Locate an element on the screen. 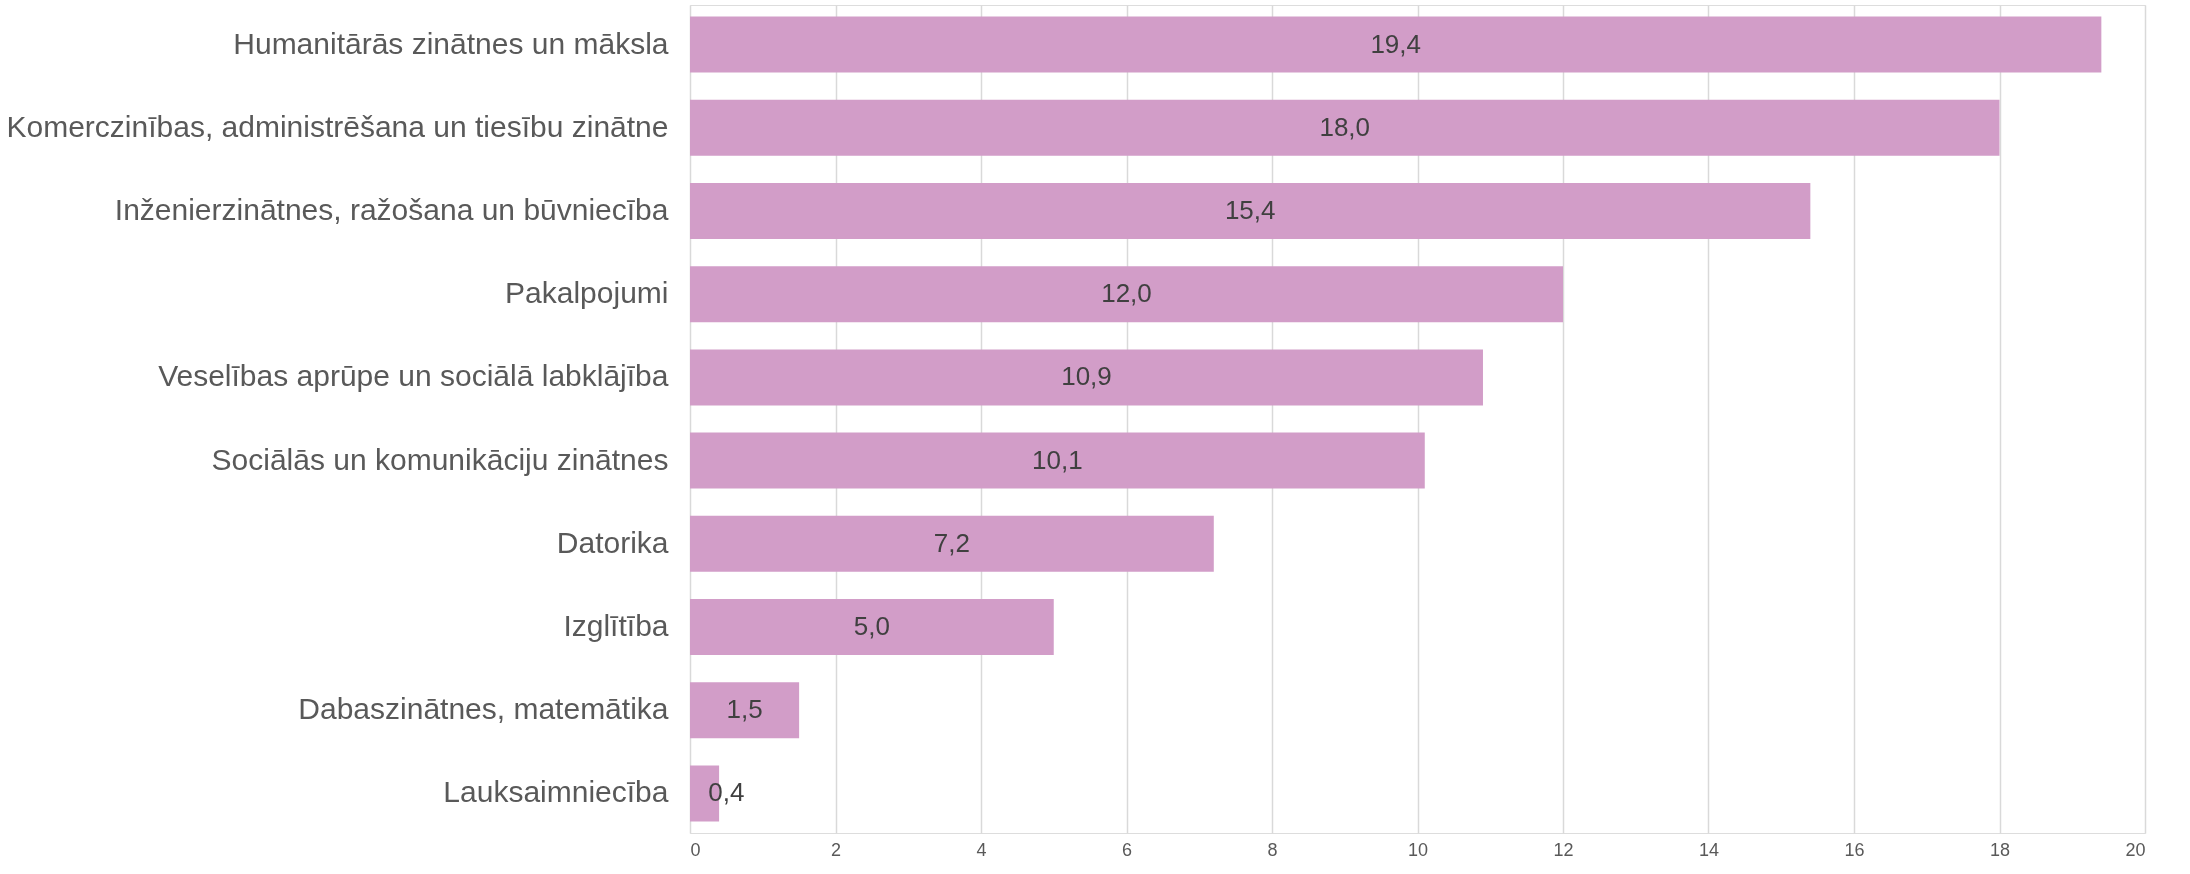 The image size is (2190, 874). x-tick-label: 16 is located at coordinates (1854, 849).